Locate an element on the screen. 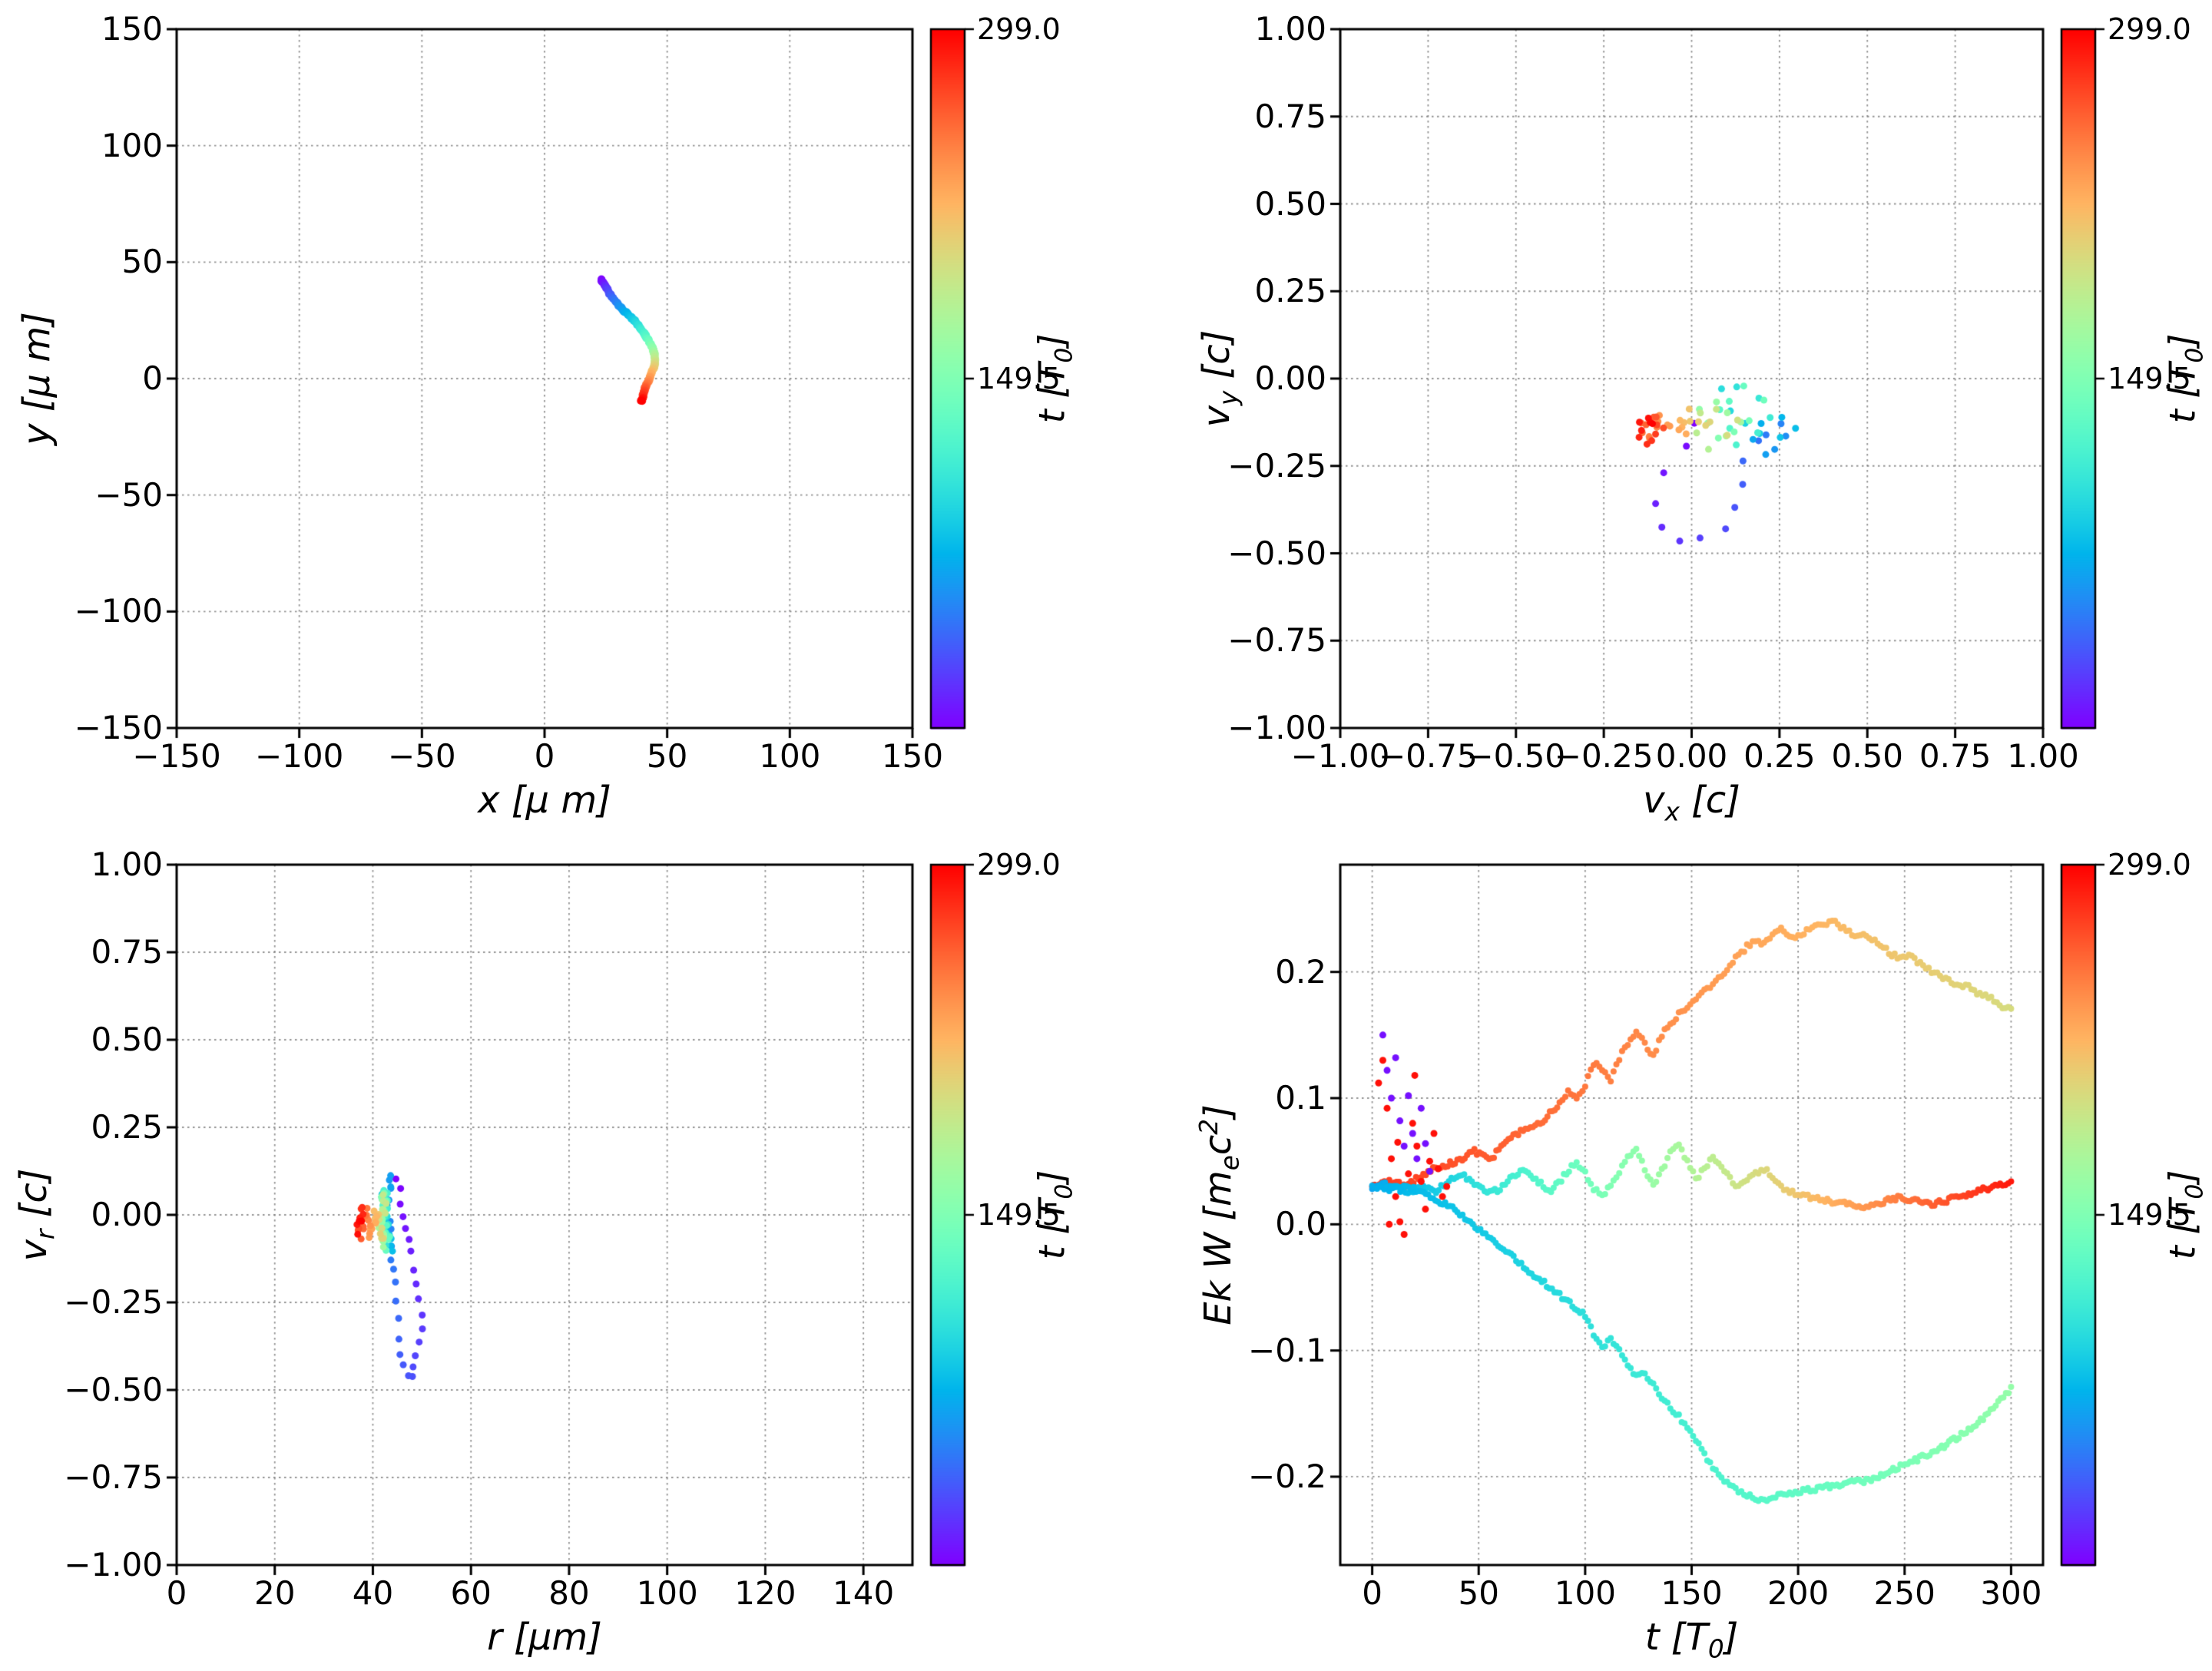  vxvy-y-tick-label: 0.00 is located at coordinates (1290, 378).